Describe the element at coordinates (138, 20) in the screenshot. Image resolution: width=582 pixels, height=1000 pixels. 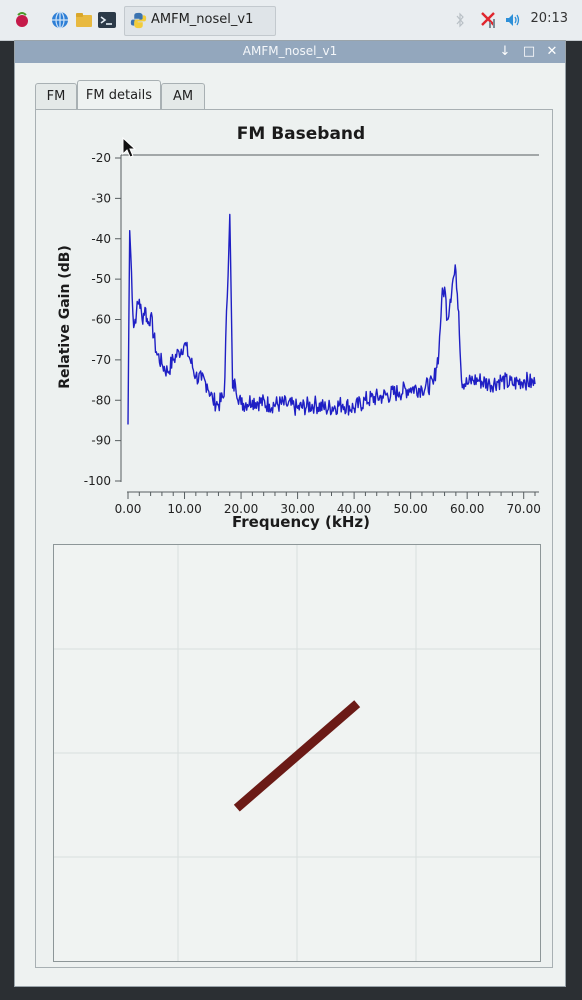
I see `python-icon` at that location.